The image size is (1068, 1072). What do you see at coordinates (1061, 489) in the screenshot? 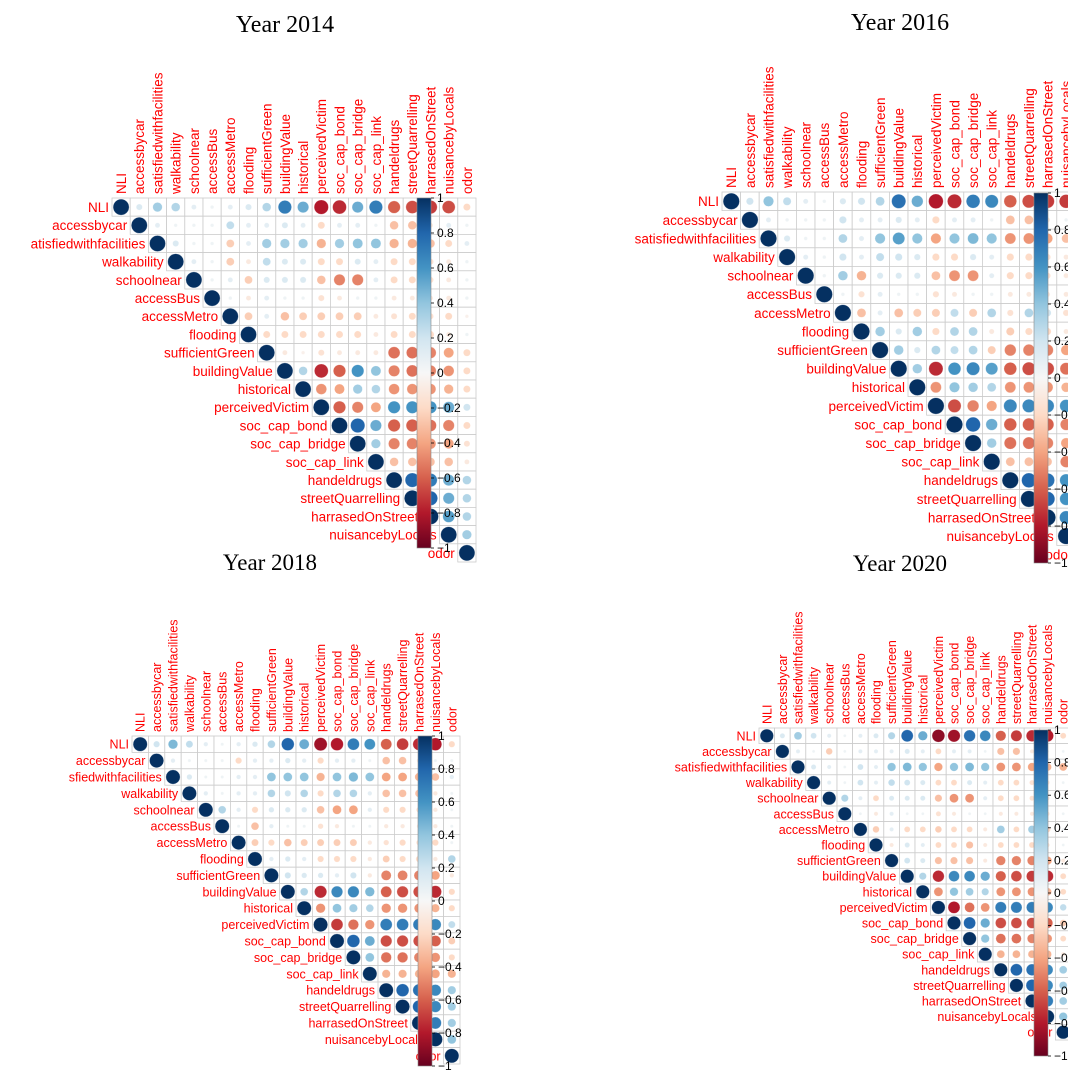
I see `colorbar-tick-label: −0.6` at bounding box center [1061, 489].